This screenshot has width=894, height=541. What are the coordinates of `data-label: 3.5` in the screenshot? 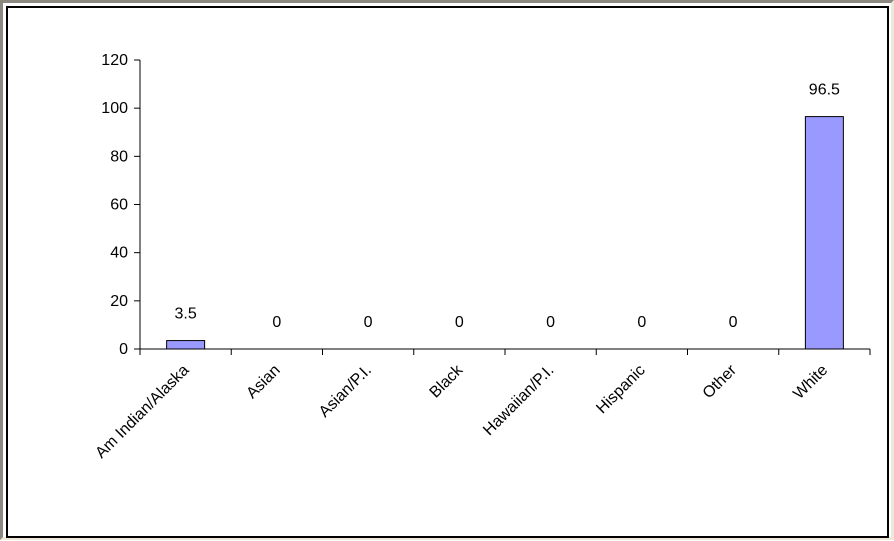 It's located at (186, 314).